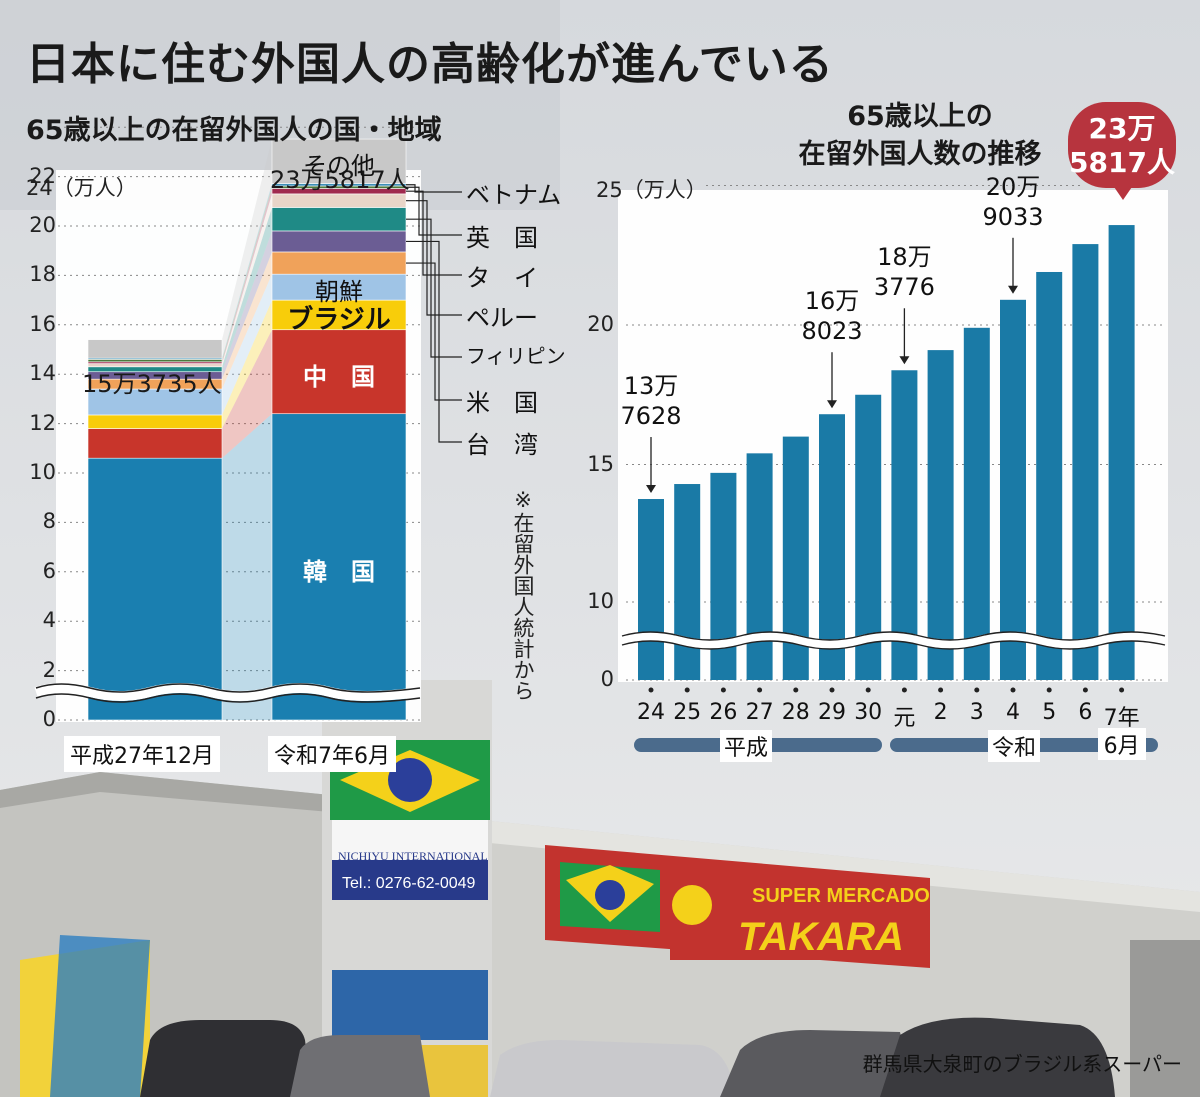 Image resolution: width=1200 pixels, height=1097 pixels. What do you see at coordinates (434, 188) in the screenshot?
I see `leader-line-vietnam` at bounding box center [434, 188].